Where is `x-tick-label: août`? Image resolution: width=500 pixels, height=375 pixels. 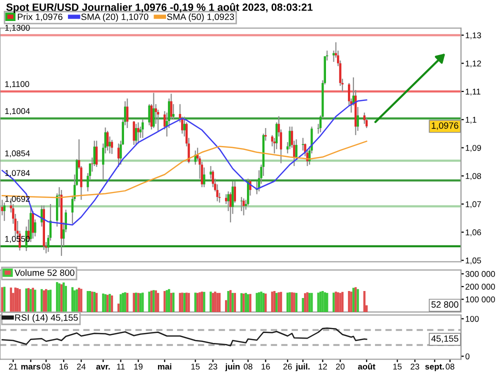
x-tick-label: août is located at coordinates (367, 366).